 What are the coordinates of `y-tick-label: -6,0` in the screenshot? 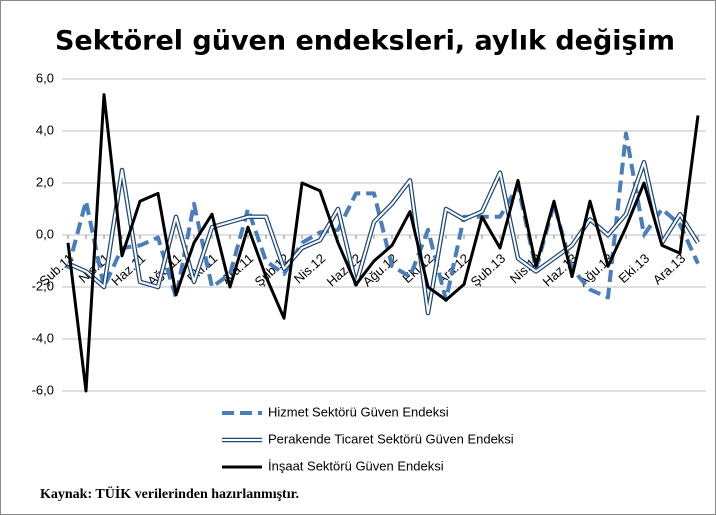 It's located at (43, 389).